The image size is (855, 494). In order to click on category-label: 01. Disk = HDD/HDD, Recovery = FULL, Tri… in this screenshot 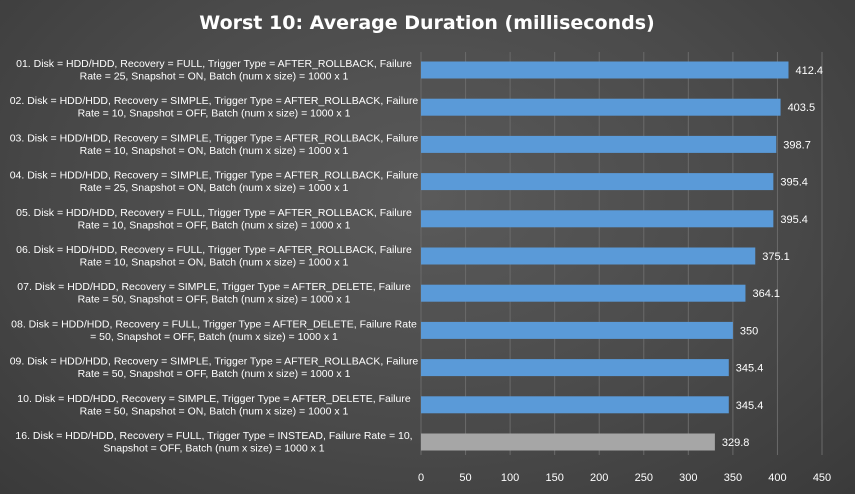, I will do `click(214, 70)`.